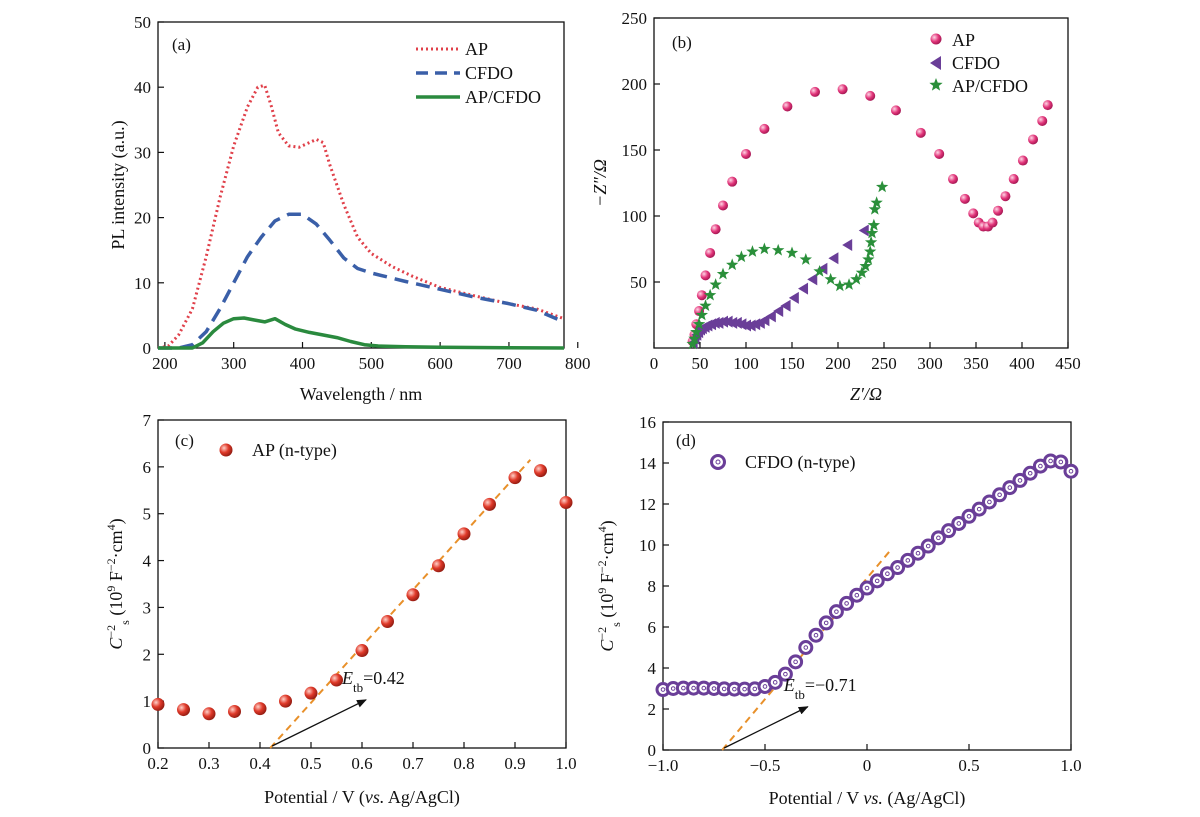  Describe the element at coordinates (800, 462) in the screenshot. I see `legend-label-cfdo-ntype: CFDO (n-type)` at that location.